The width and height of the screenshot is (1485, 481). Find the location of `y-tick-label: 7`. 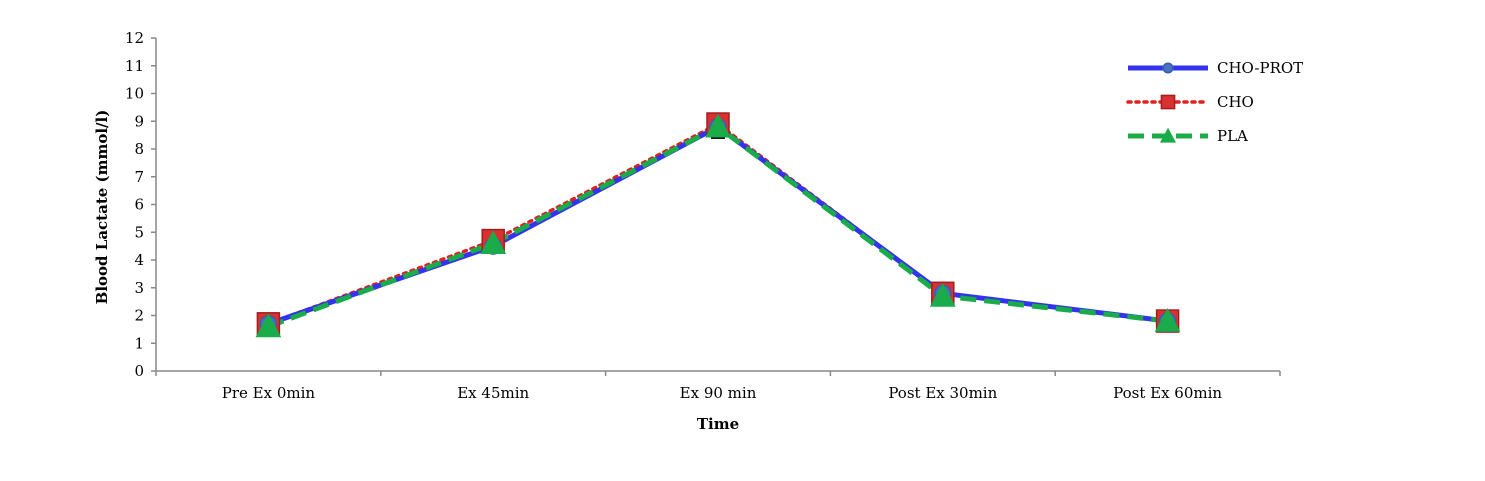

y-tick-label: 7 is located at coordinates (139, 177).